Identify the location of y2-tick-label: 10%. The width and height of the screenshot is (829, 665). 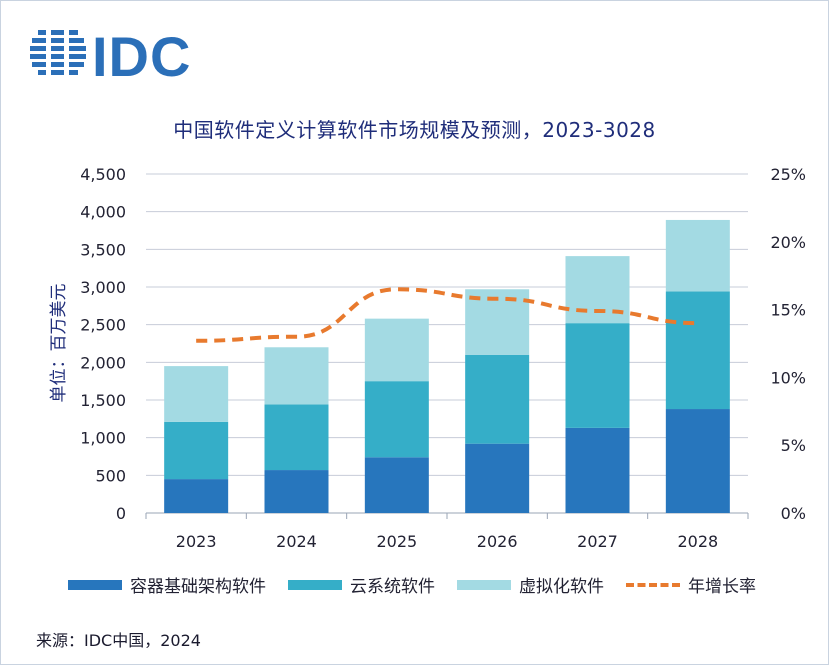
(788, 377).